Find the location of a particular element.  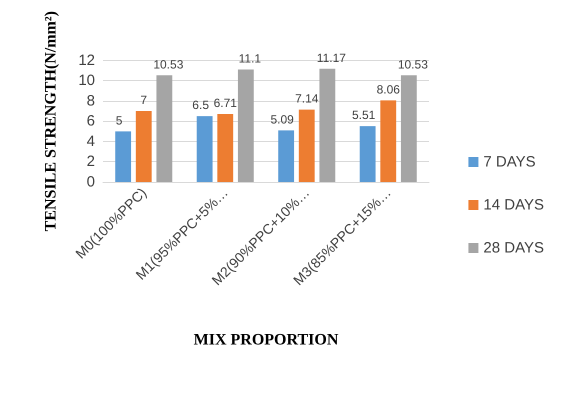

legend-label: 7 DAYS is located at coordinates (509, 162).